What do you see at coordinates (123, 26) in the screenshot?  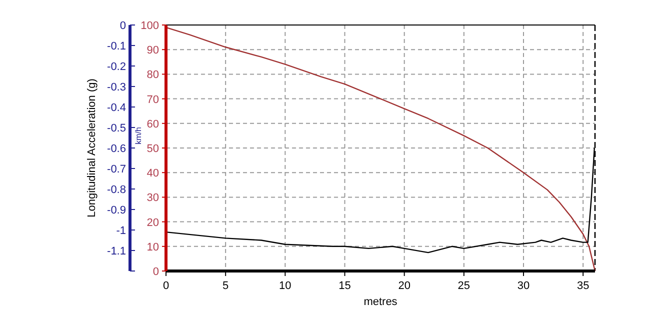 I see `y2-tick-label: 0` at bounding box center [123, 26].